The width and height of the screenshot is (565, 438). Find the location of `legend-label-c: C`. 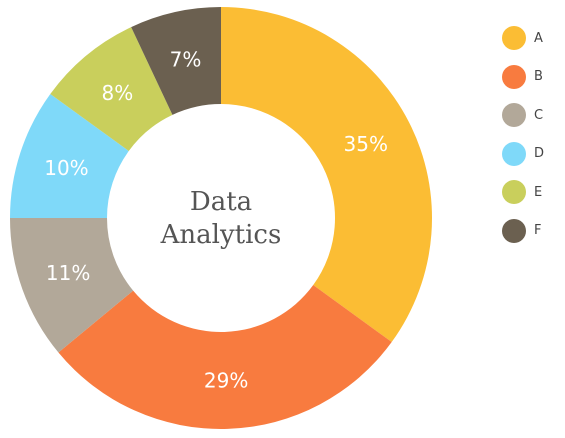

legend-label-c: C is located at coordinates (539, 115).